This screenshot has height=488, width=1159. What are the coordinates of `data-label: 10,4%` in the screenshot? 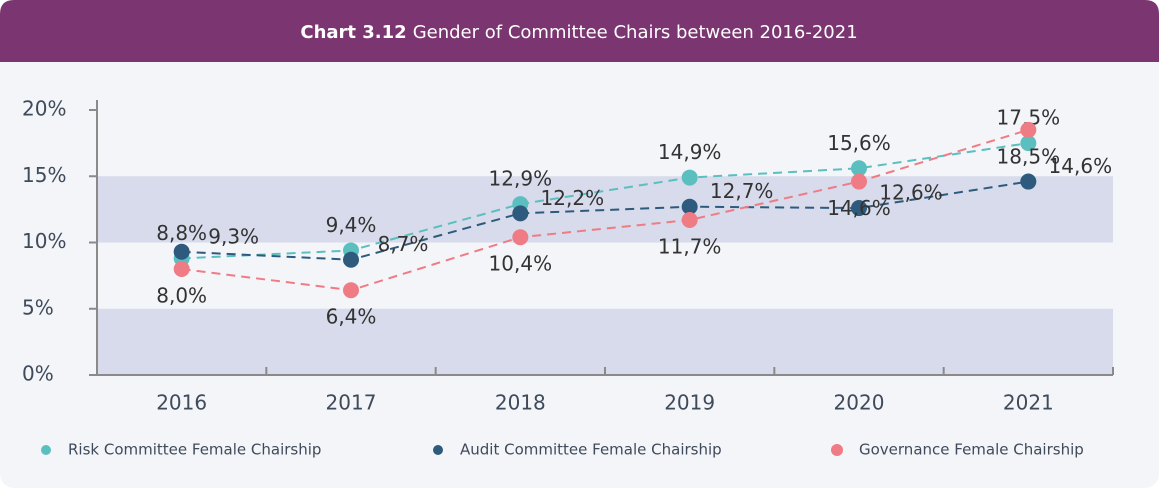 It's located at (521, 264).